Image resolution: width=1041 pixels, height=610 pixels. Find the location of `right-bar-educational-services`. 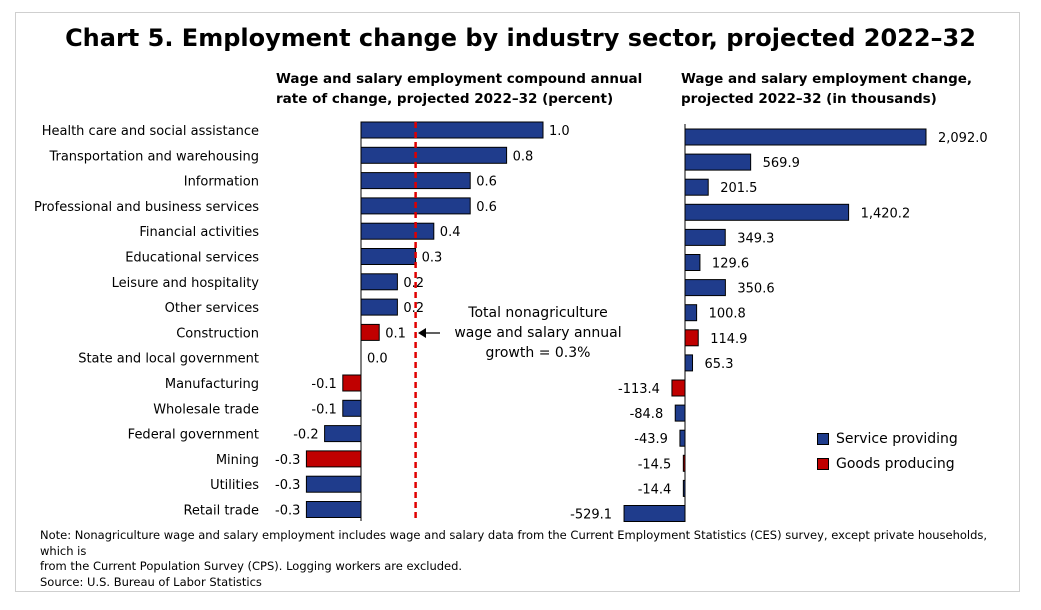

right-bar-educational-services is located at coordinates (692, 262).